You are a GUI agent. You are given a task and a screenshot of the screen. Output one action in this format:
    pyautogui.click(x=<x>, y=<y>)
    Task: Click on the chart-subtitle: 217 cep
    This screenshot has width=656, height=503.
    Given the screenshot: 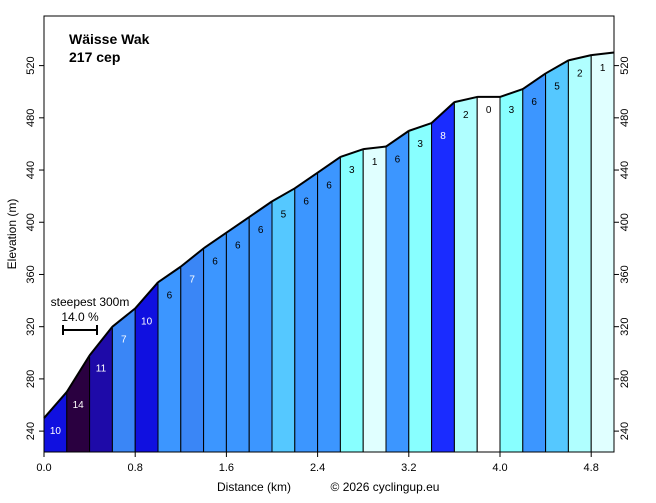 What is the action you would take?
    pyautogui.click(x=94, y=57)
    